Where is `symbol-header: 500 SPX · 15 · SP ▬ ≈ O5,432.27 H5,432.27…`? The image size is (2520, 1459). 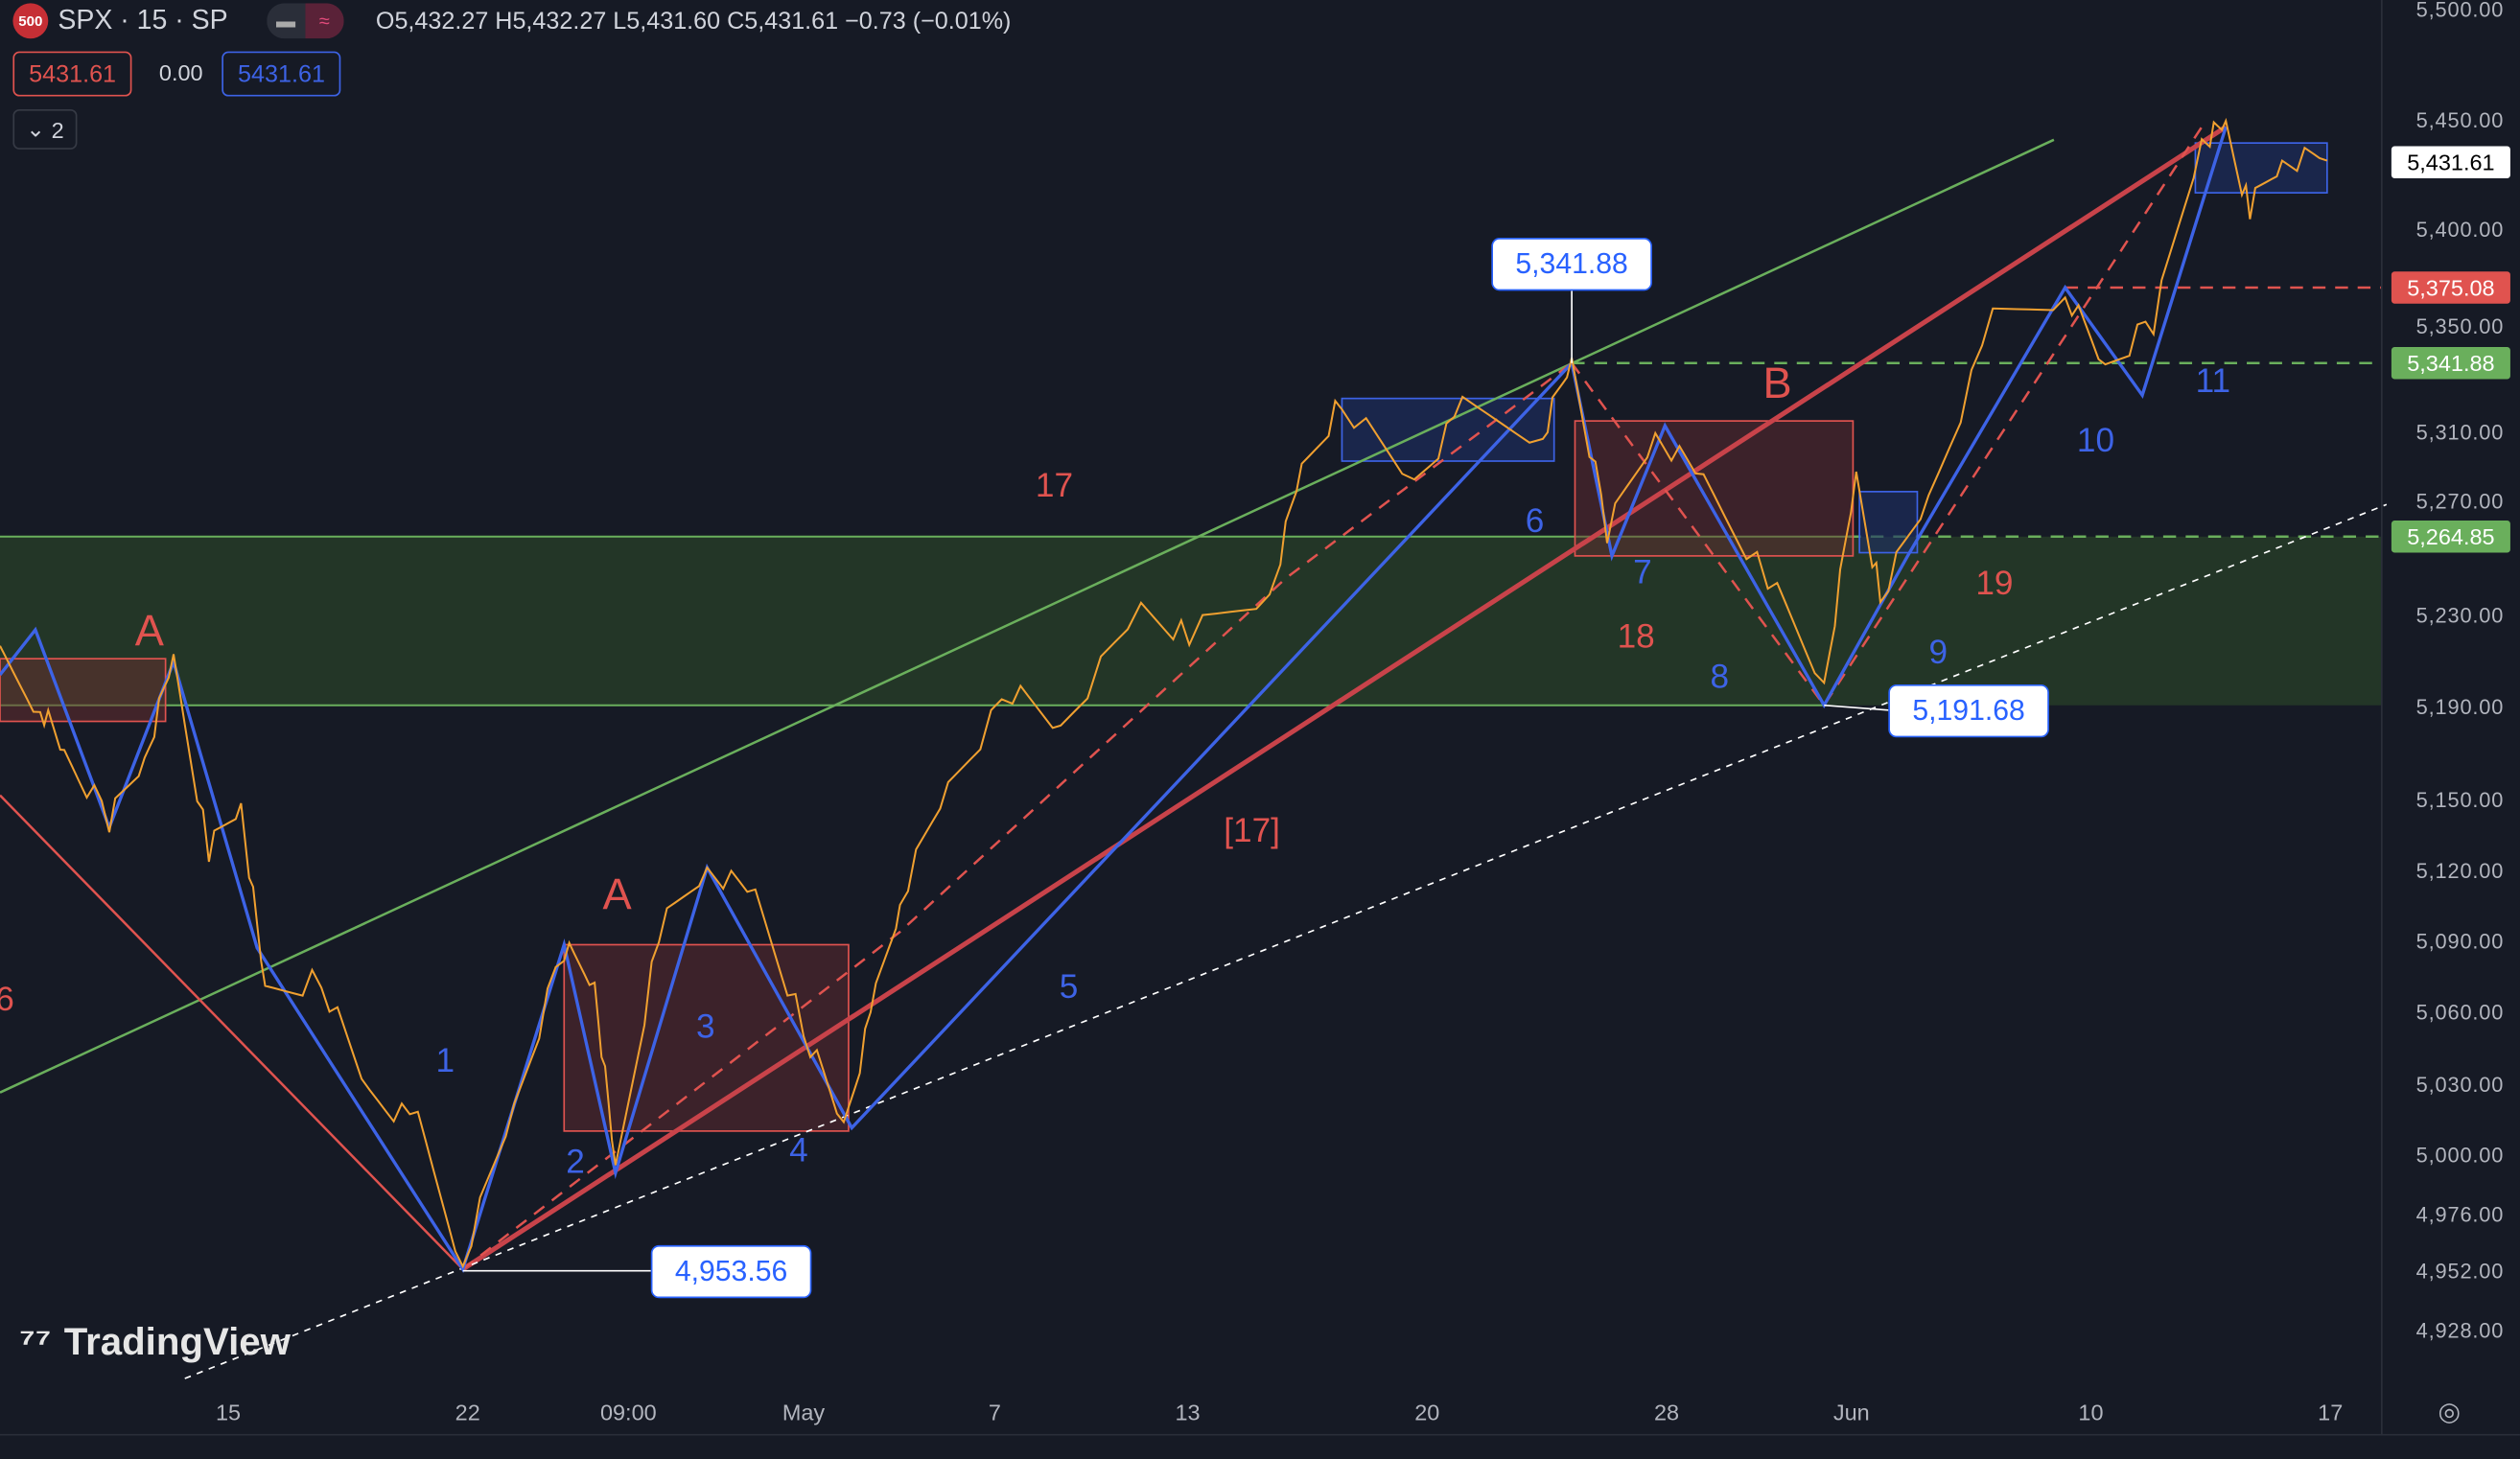
symbol-header: 500 SPX · 15 · SP ▬ ≈ O5,432.27 H5,432.27… is located at coordinates (512, 21).